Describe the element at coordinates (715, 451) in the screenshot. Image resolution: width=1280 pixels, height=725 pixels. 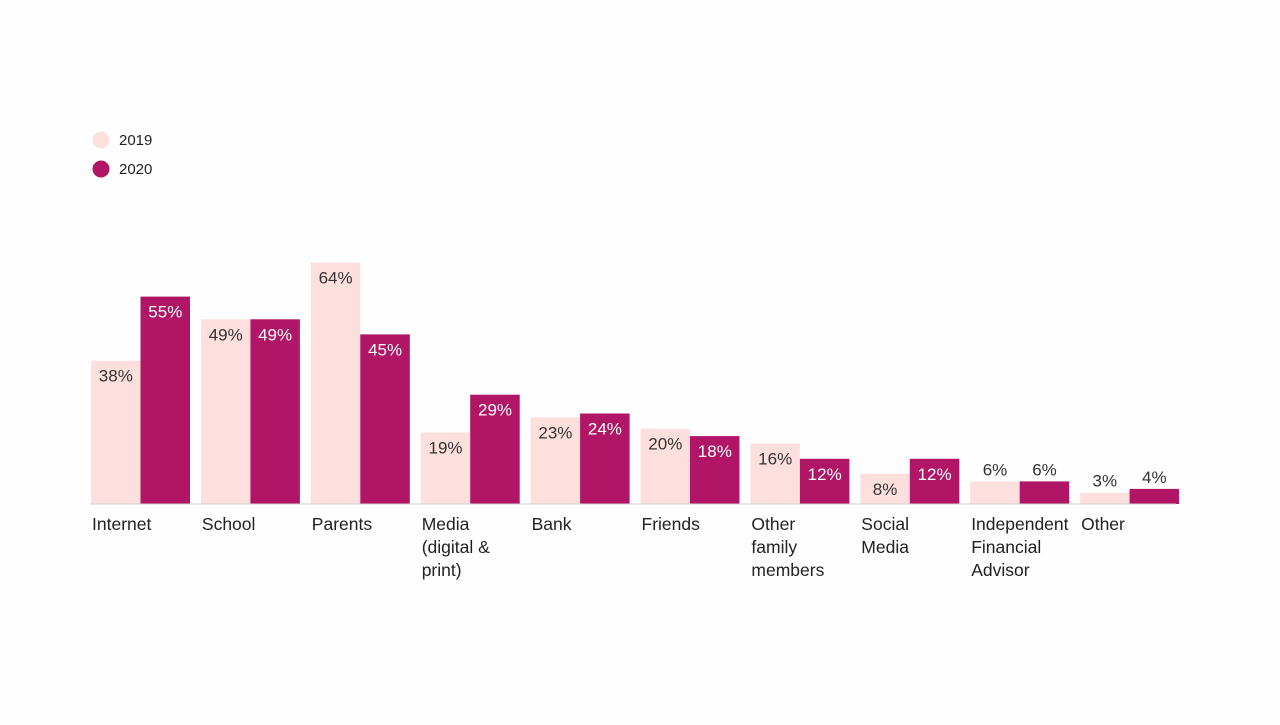
I see `value-label-2020-5: 18%` at that location.